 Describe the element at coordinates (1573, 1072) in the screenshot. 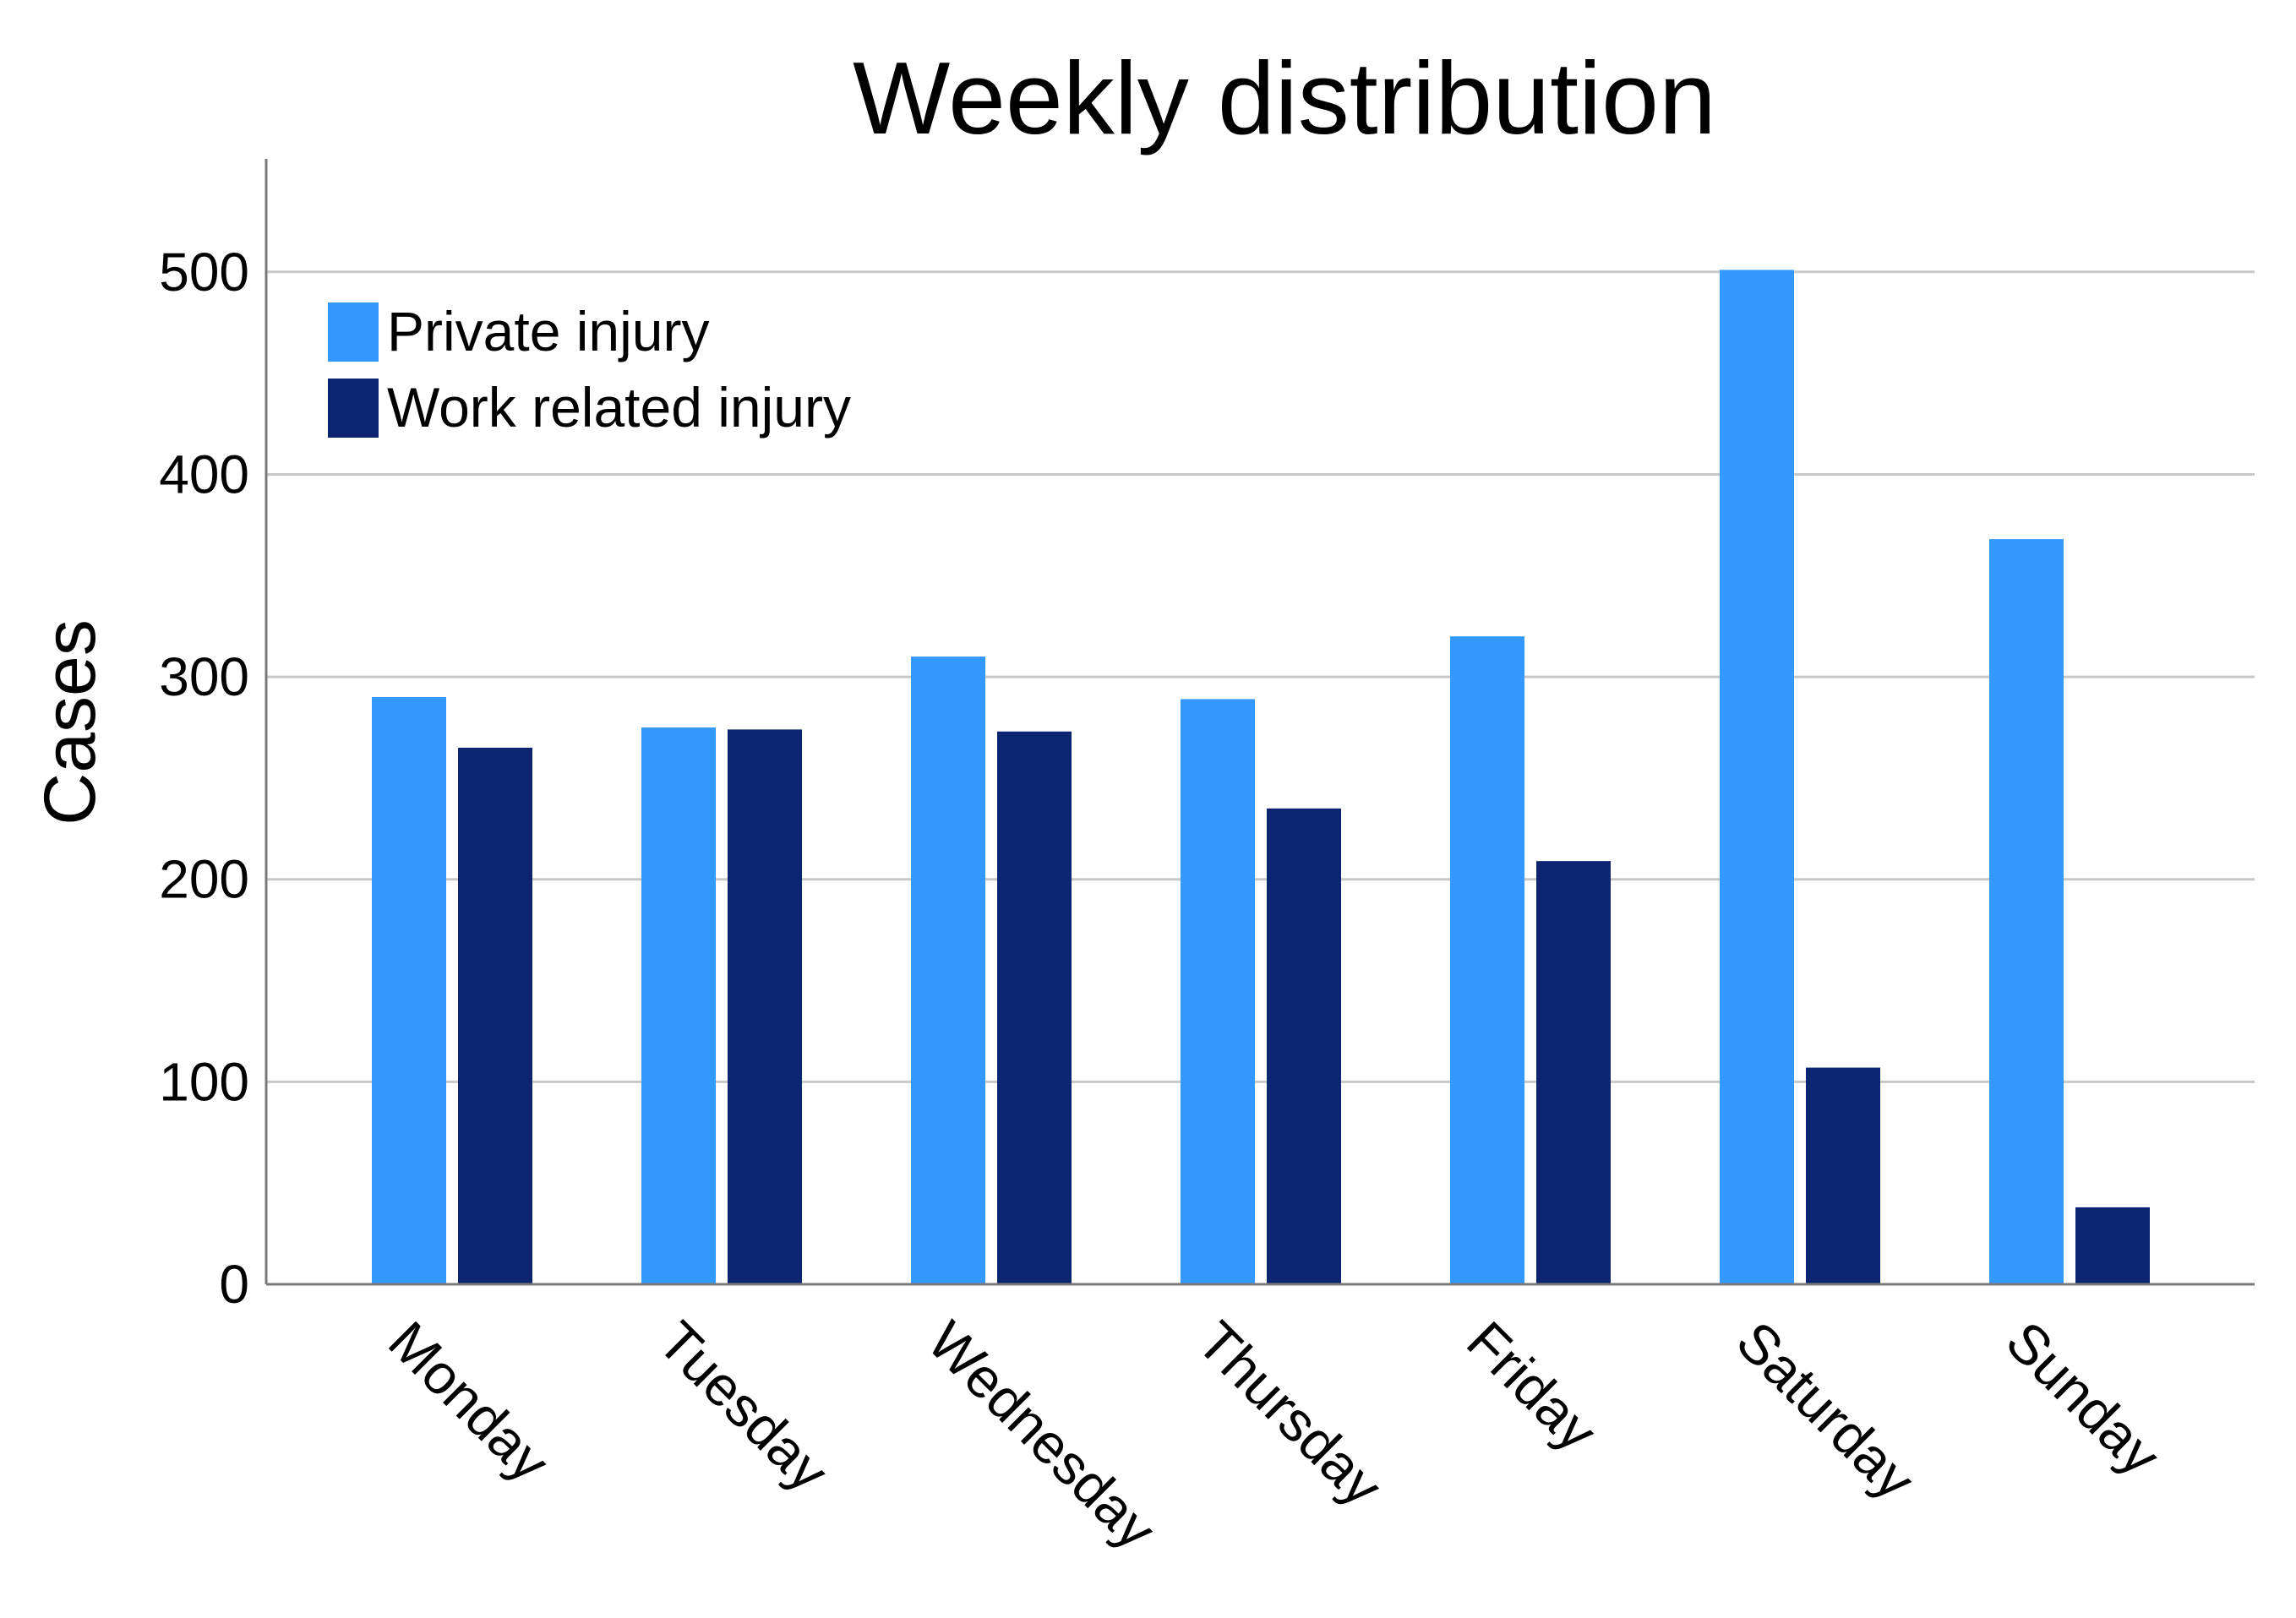

I see `bar-friday-work` at that location.